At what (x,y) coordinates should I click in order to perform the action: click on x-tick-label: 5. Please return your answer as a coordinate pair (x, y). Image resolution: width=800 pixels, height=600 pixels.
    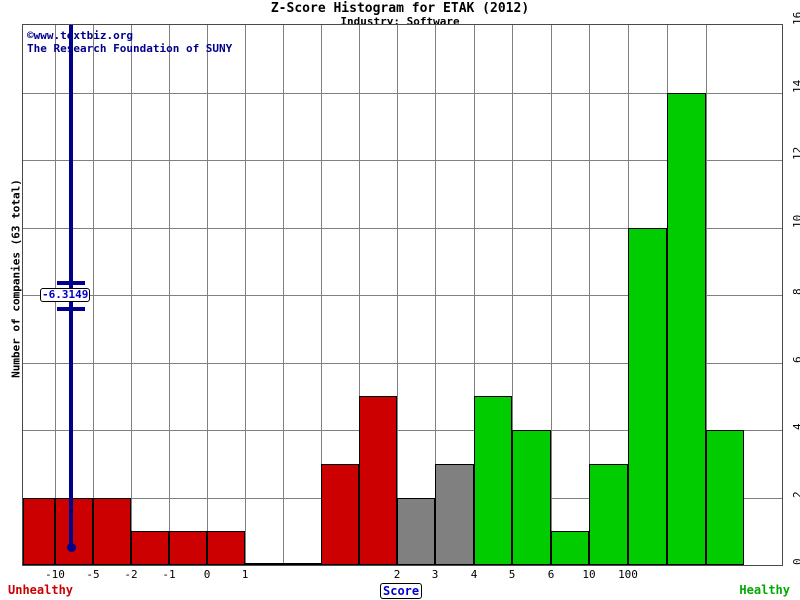
    Looking at the image, I should click on (512, 574).